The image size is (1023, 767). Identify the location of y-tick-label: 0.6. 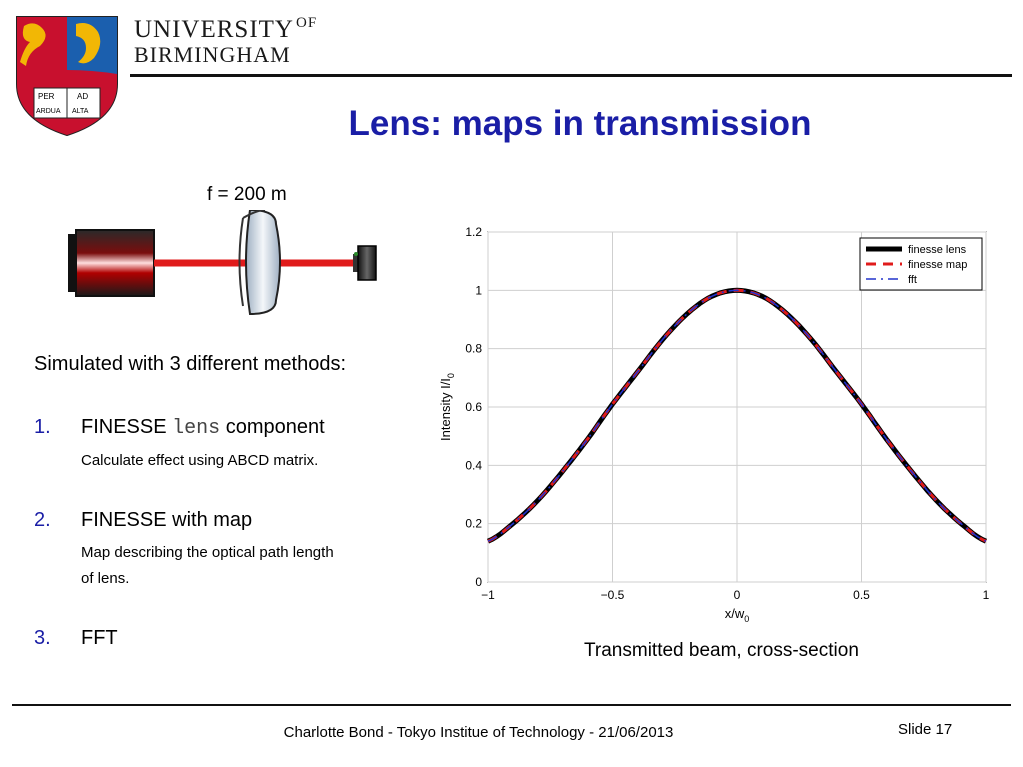
(473, 407).